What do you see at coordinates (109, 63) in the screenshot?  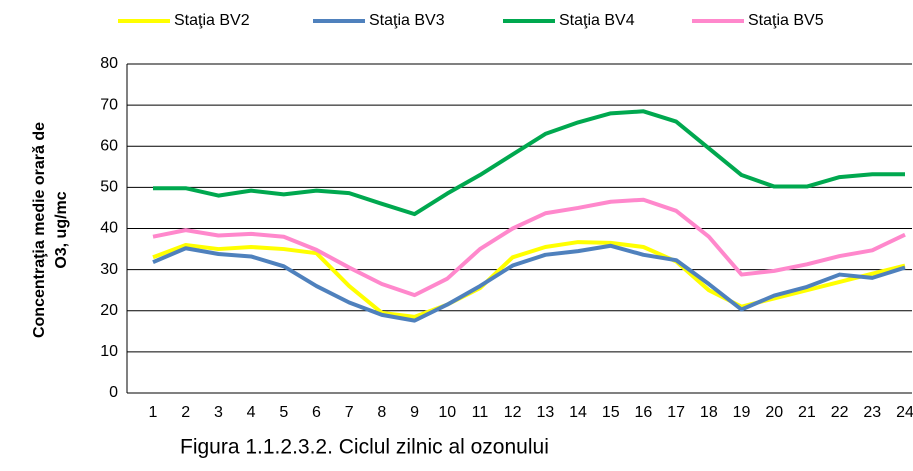 I see `y-tick-label: 80` at bounding box center [109, 63].